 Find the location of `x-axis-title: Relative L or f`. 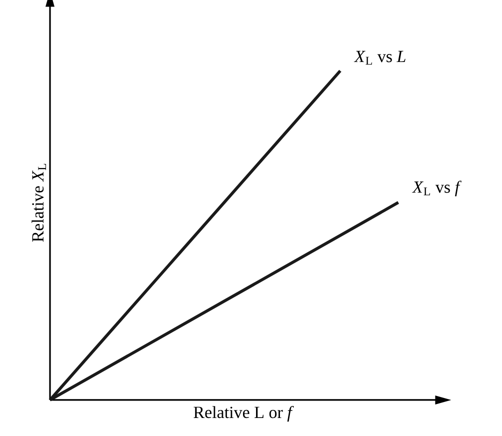

x-axis-title: Relative L or f is located at coordinates (244, 414).